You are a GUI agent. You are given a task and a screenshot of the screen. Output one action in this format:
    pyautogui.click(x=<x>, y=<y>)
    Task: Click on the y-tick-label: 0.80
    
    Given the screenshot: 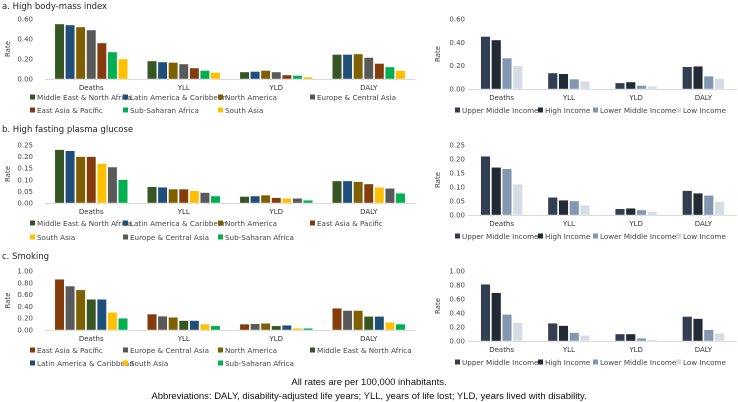 What is the action you would take?
    pyautogui.click(x=25, y=283)
    